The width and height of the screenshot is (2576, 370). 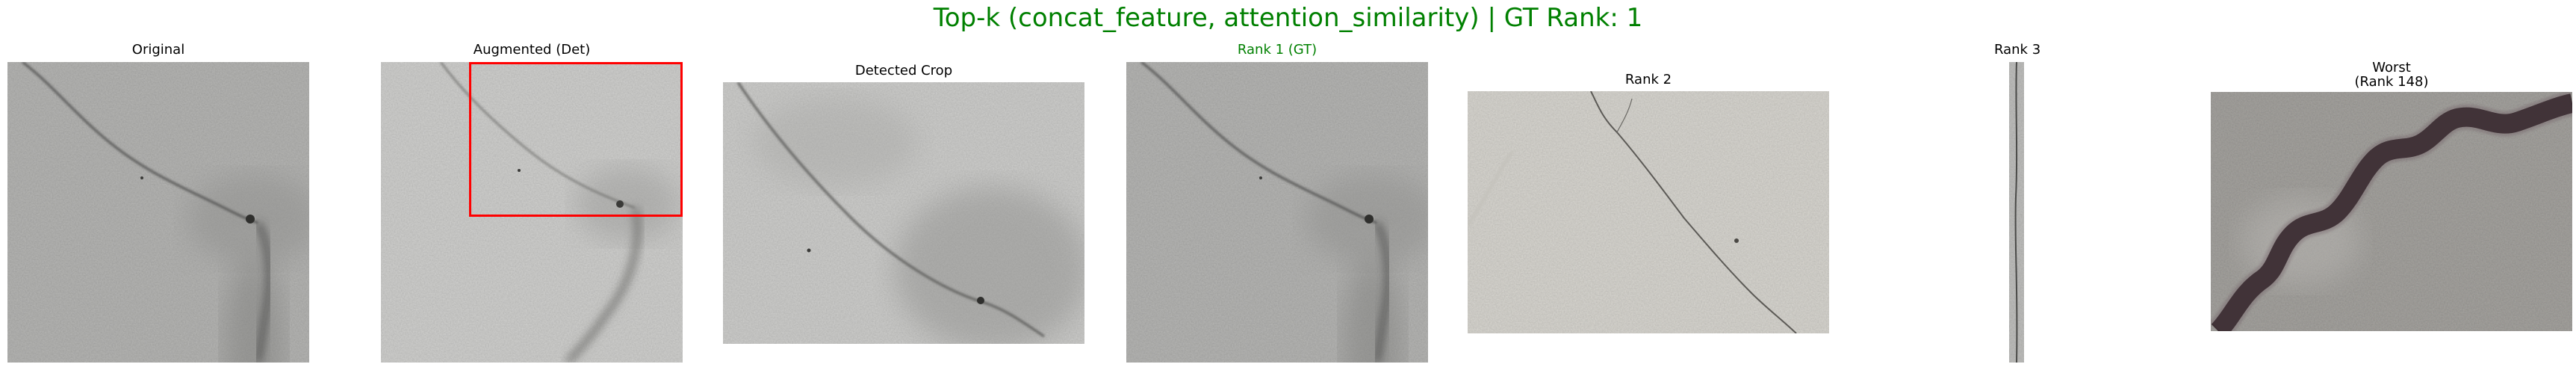 I want to click on rank2-image, so click(x=1648, y=212).